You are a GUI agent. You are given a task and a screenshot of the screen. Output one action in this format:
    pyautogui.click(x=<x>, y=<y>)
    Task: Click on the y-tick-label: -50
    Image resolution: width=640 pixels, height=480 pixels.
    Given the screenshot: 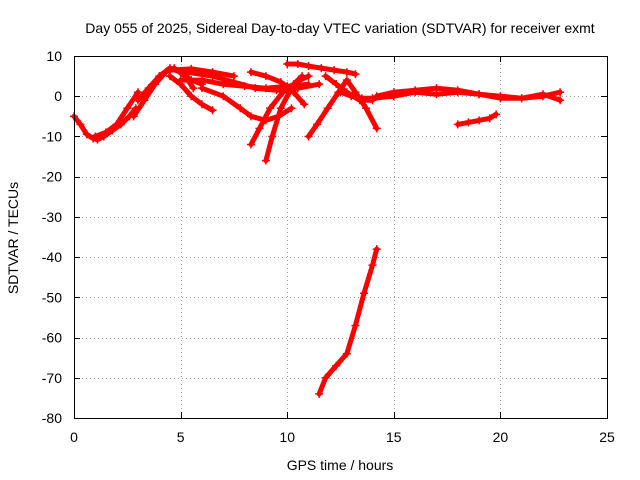 What is the action you would take?
    pyautogui.click(x=52, y=297)
    